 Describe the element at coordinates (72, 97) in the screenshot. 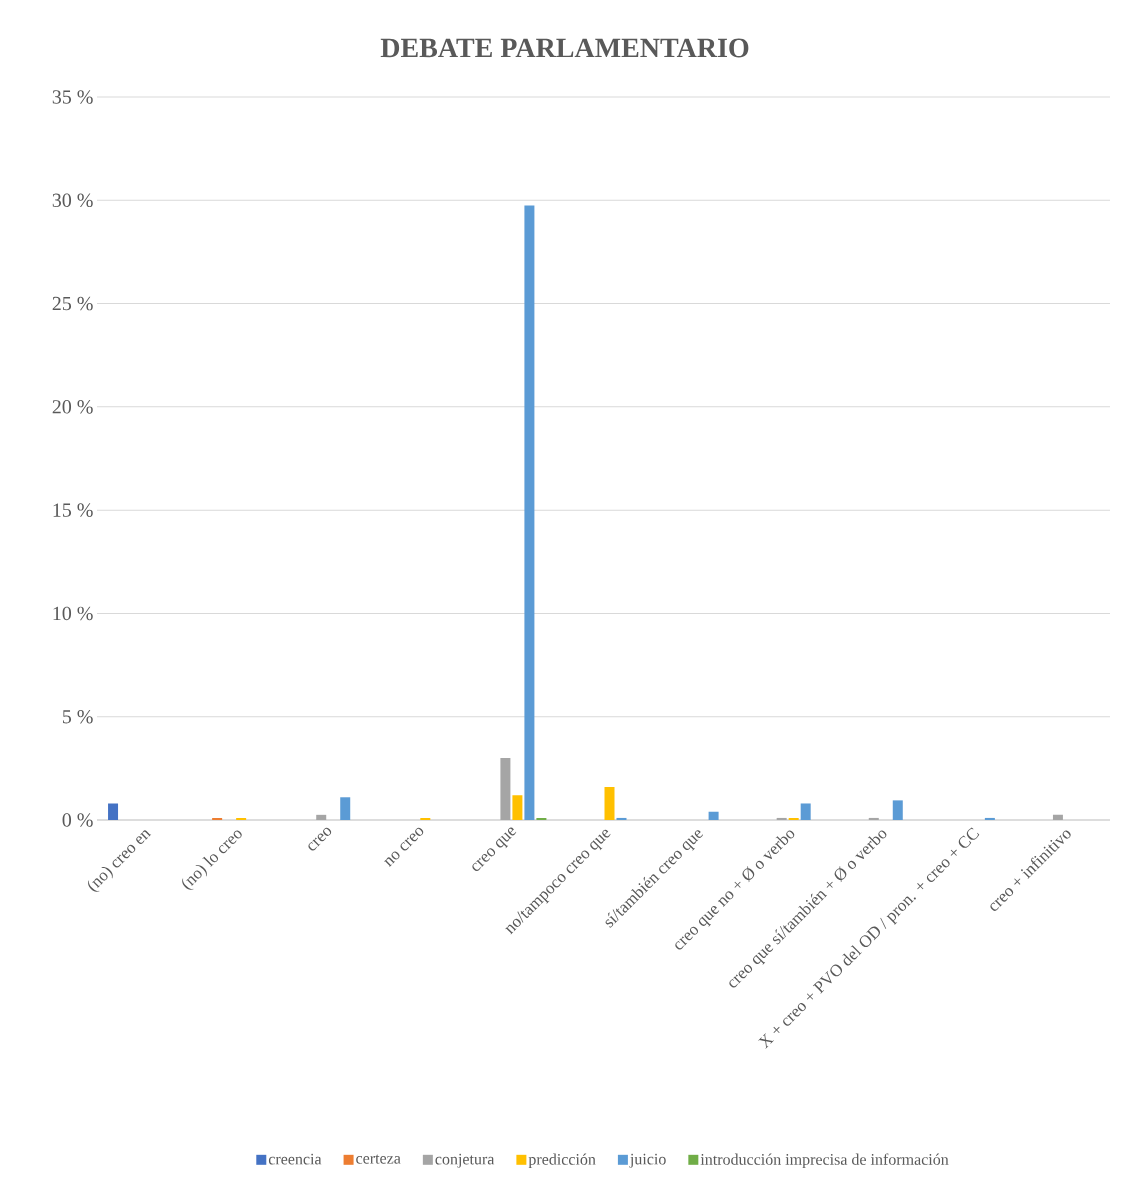

I see `y-tick-label: 35 %` at that location.